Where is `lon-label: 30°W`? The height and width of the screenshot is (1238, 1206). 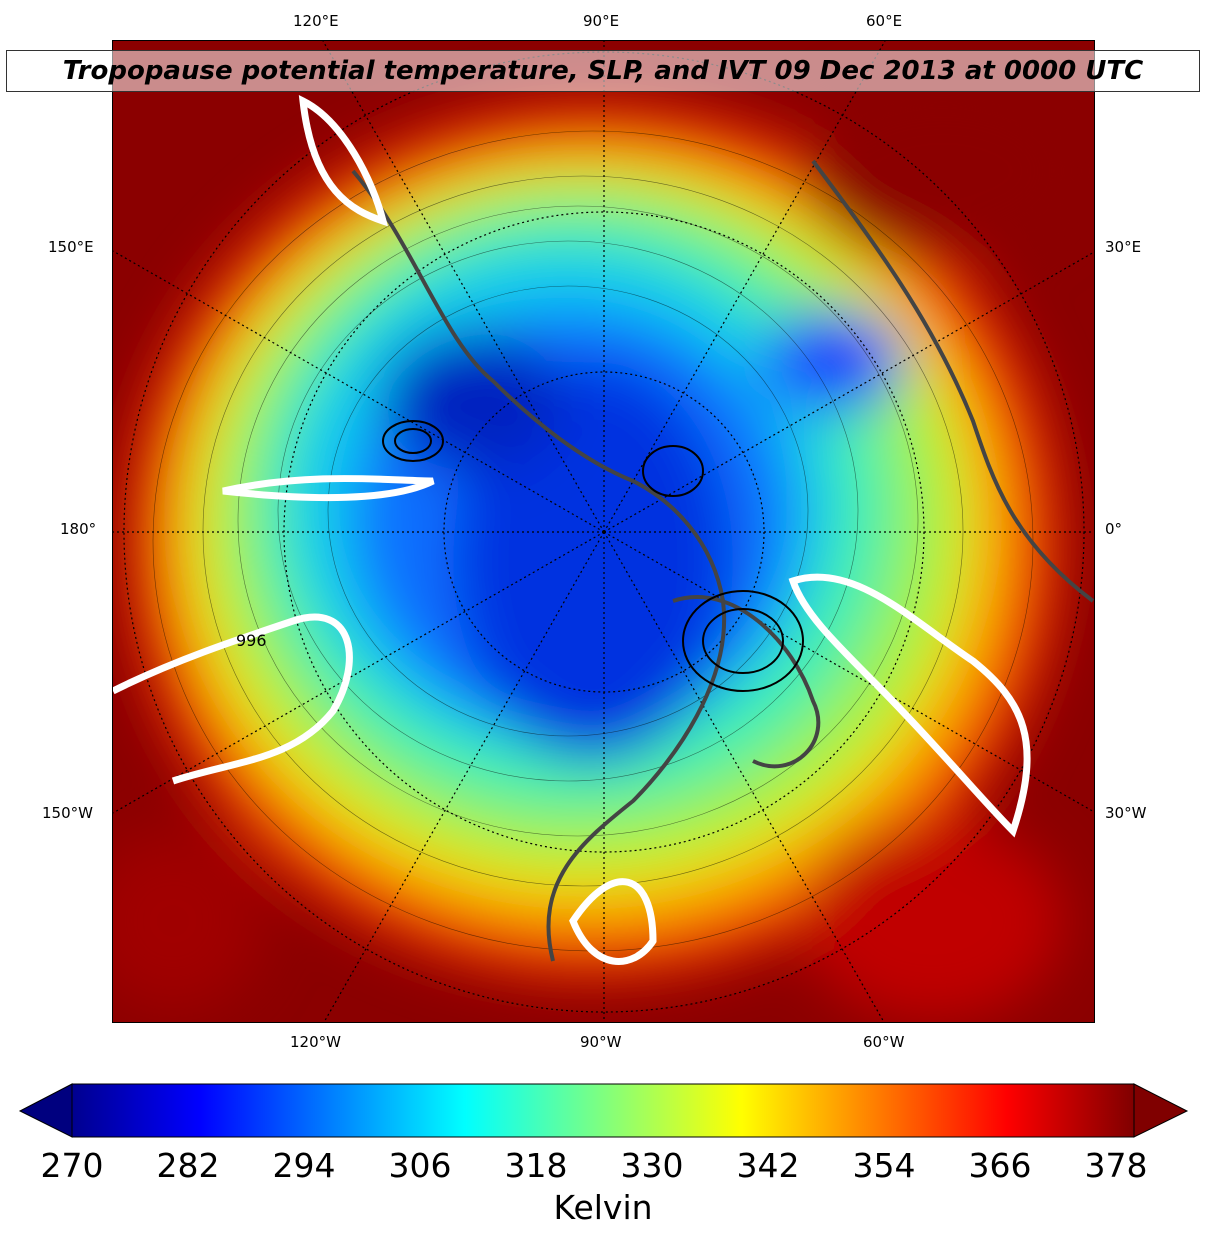 lon-label: 30°W is located at coordinates (1126, 813).